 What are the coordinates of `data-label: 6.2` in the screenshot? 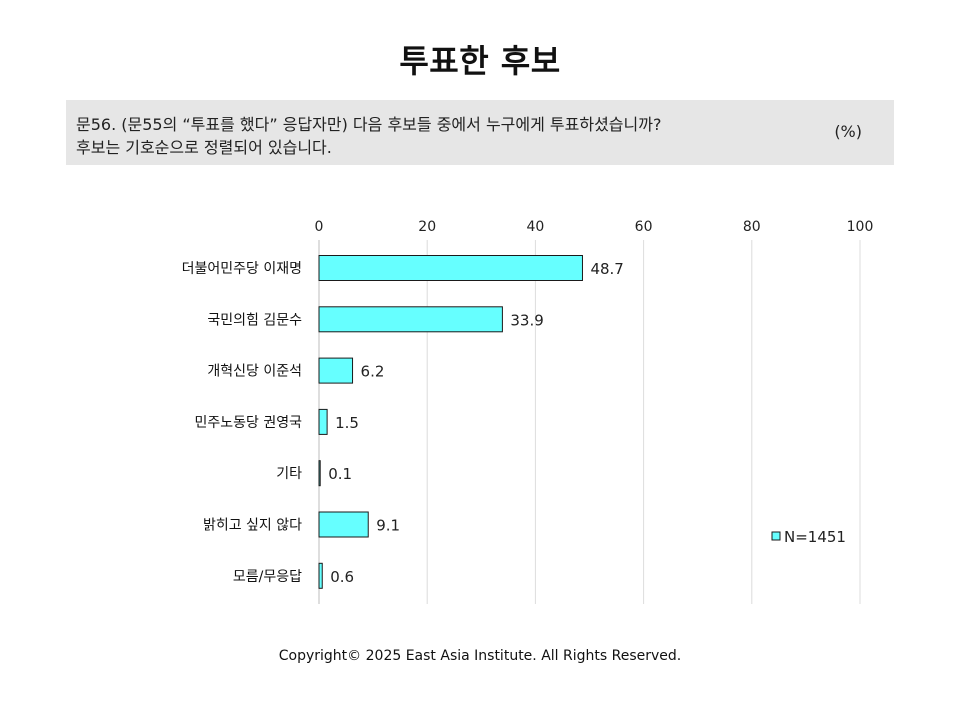 It's located at (373, 372).